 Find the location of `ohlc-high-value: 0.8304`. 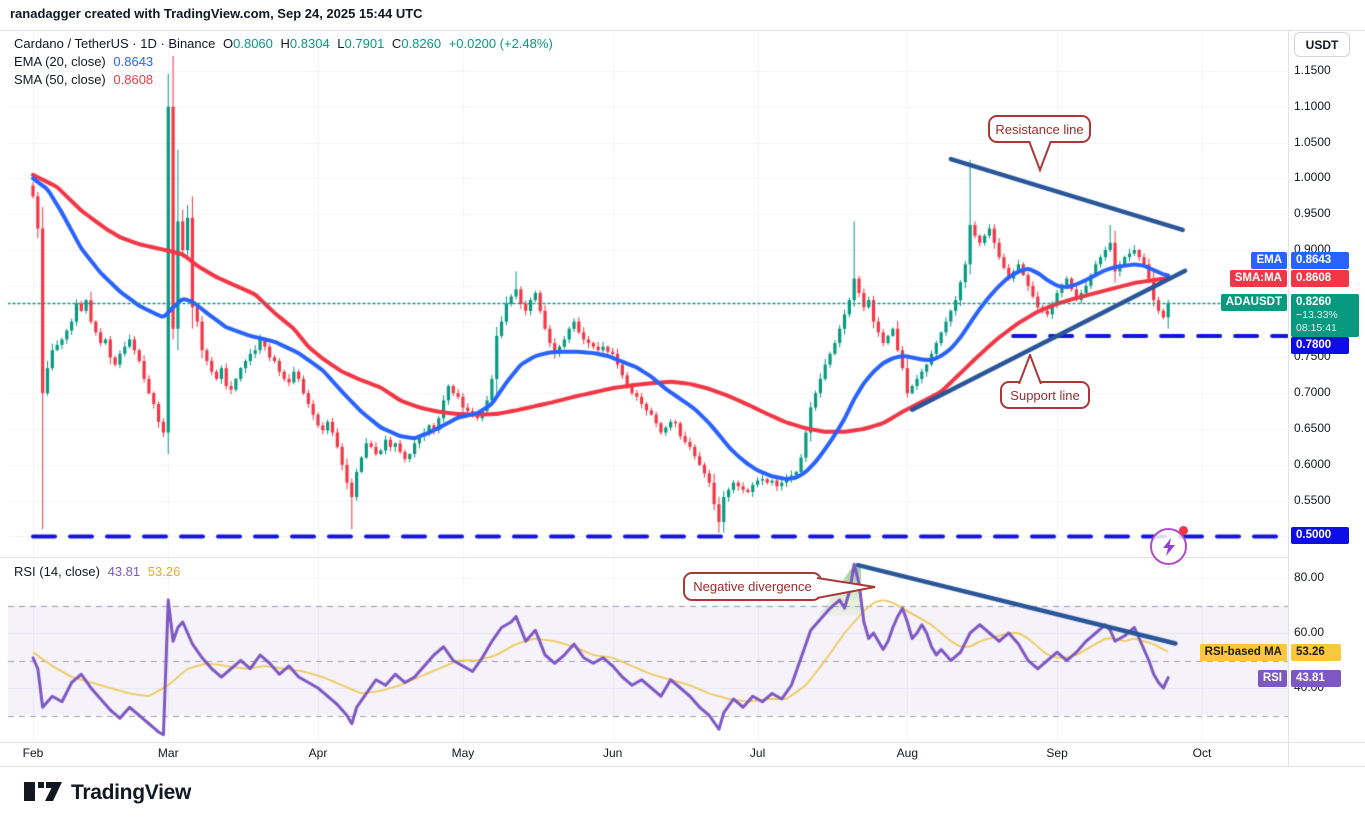

ohlc-high-value: 0.8304 is located at coordinates (309, 43).